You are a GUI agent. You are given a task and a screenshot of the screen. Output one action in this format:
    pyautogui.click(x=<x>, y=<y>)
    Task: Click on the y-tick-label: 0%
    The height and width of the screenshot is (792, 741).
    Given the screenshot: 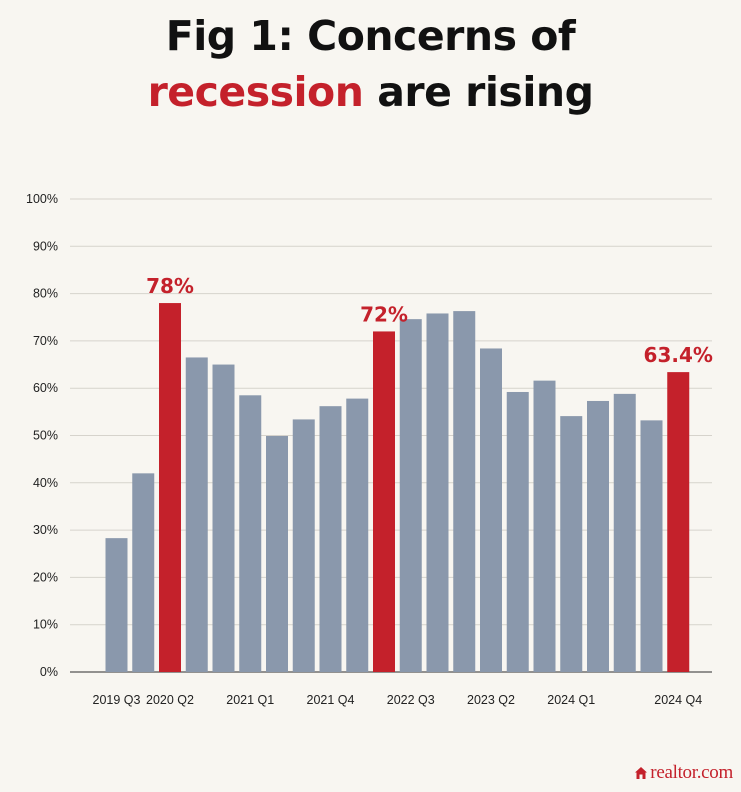 What is the action you would take?
    pyautogui.click(x=49, y=672)
    